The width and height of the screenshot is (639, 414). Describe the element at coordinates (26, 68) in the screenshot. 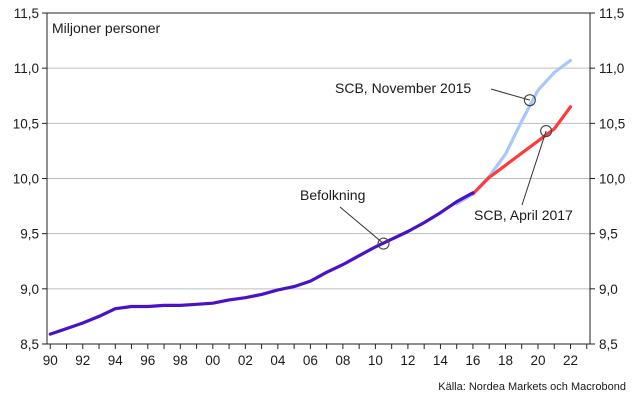

I see `y-tick-label-left: 11,0` at that location.